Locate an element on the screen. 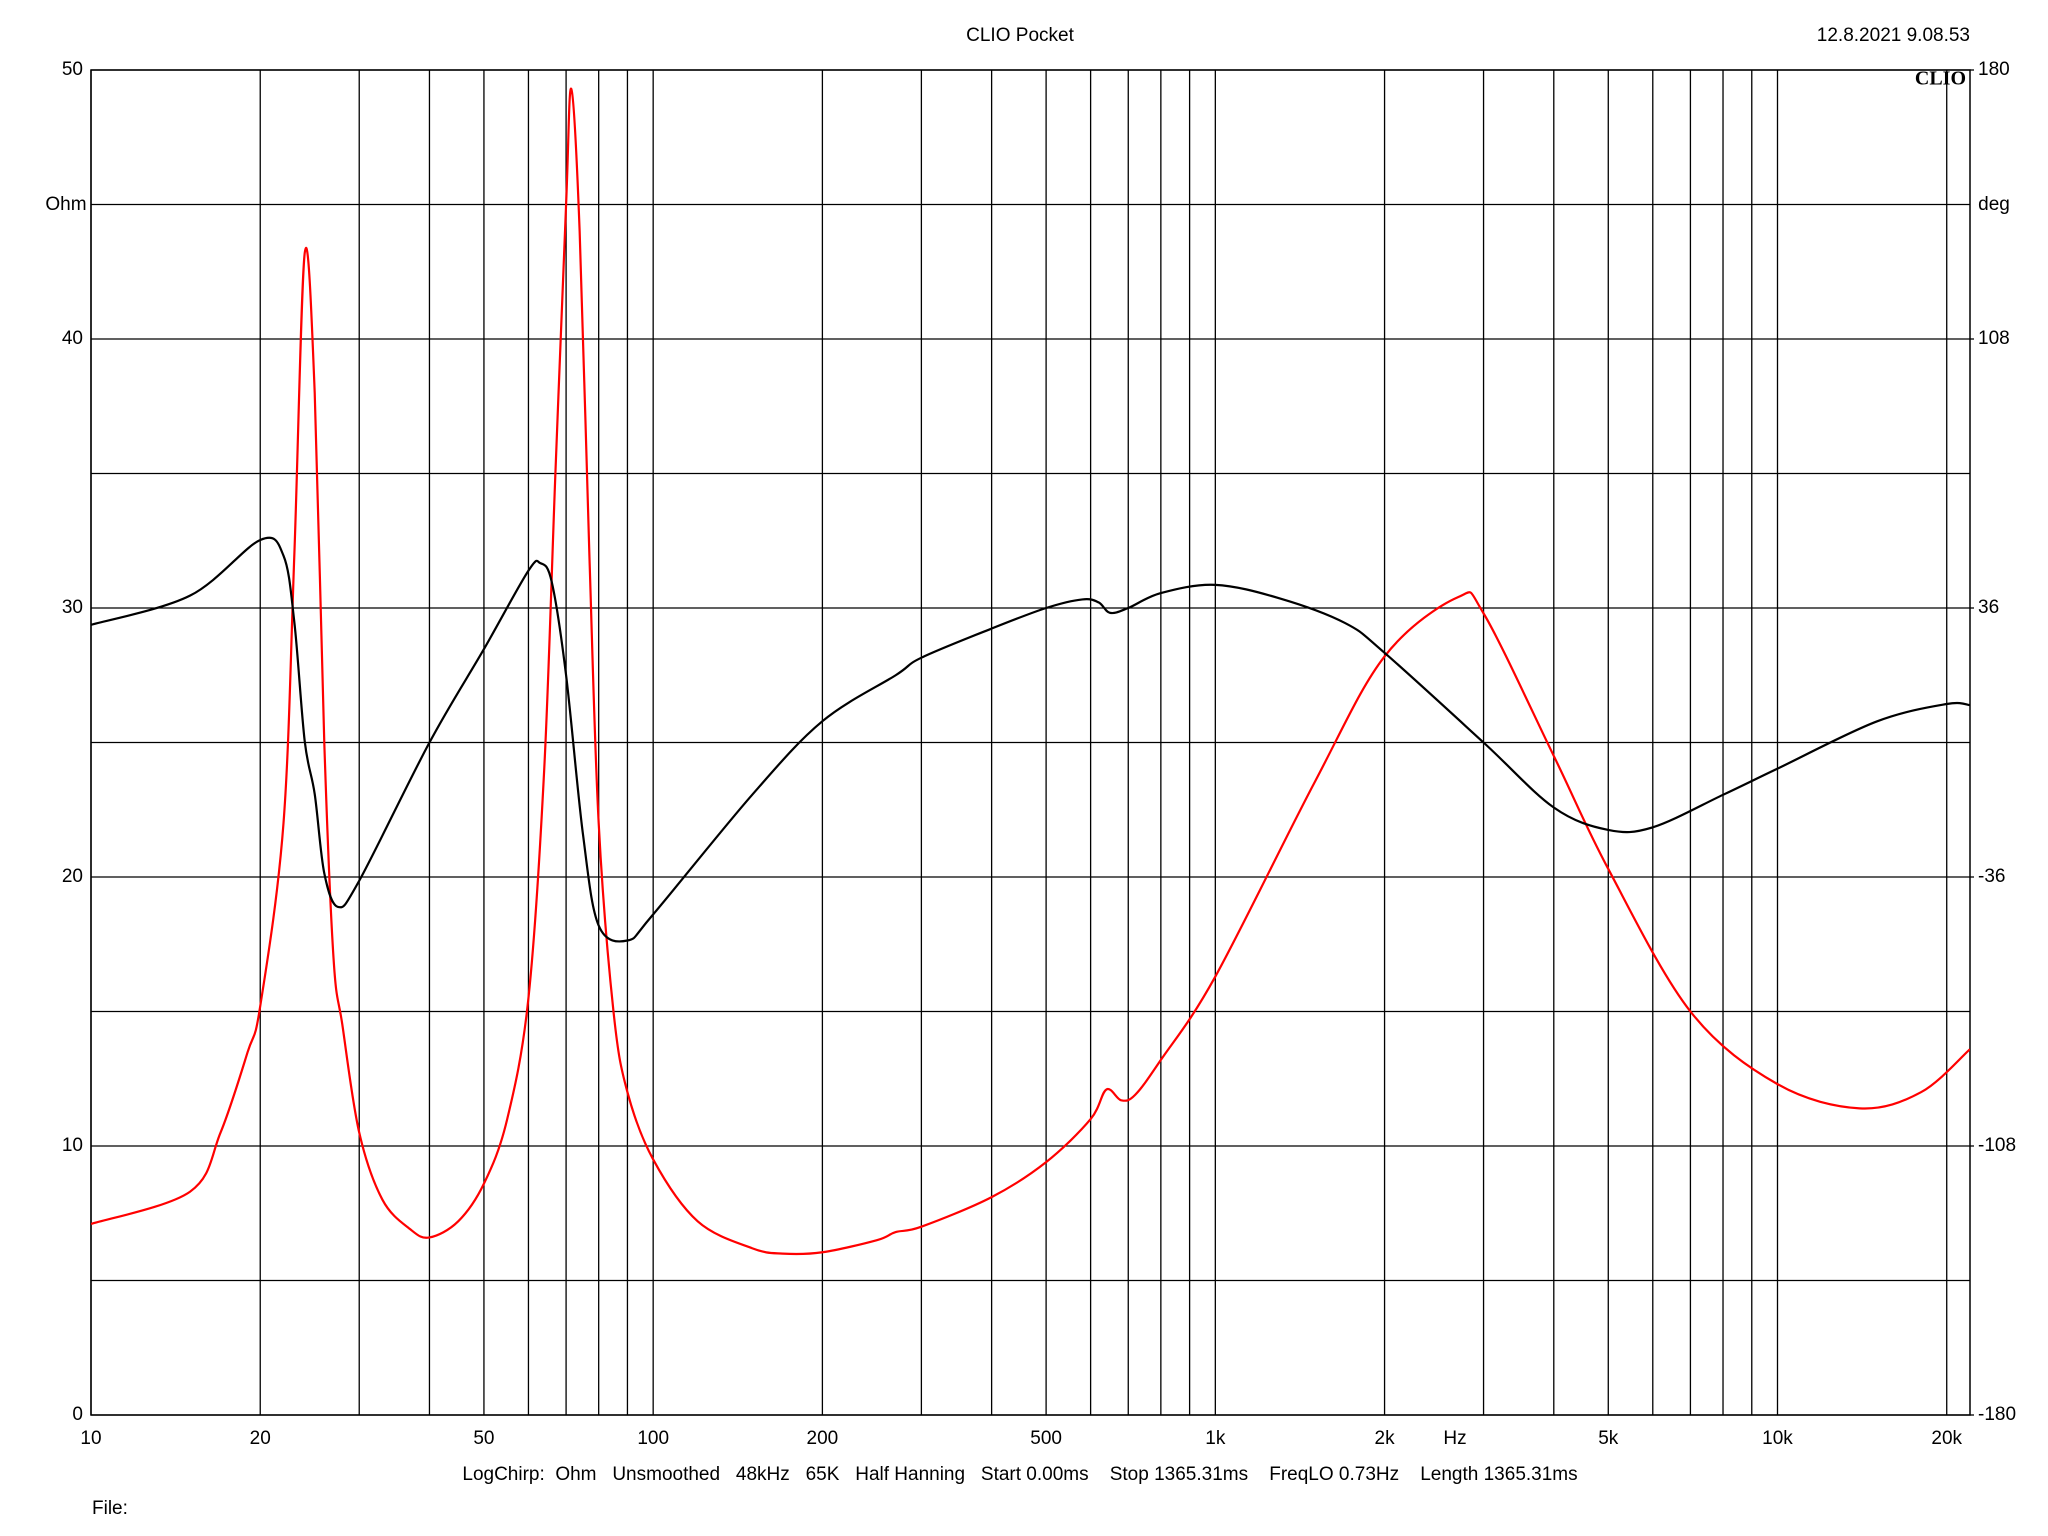 The width and height of the screenshot is (2048, 1536). file-label: File: is located at coordinates (110, 1508).